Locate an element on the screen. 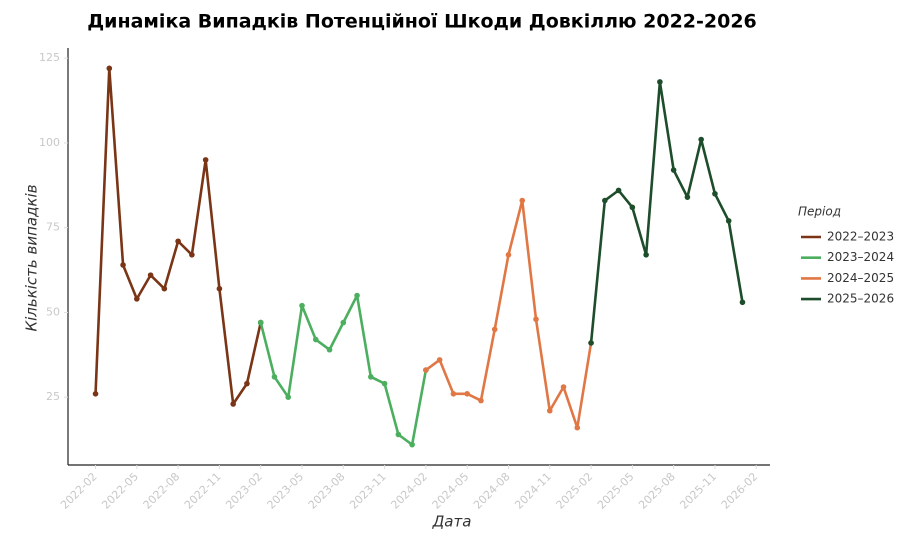 Image resolution: width=900 pixels, height=543 pixels. x-tick-label: 2024-08 is located at coordinates (492, 491).